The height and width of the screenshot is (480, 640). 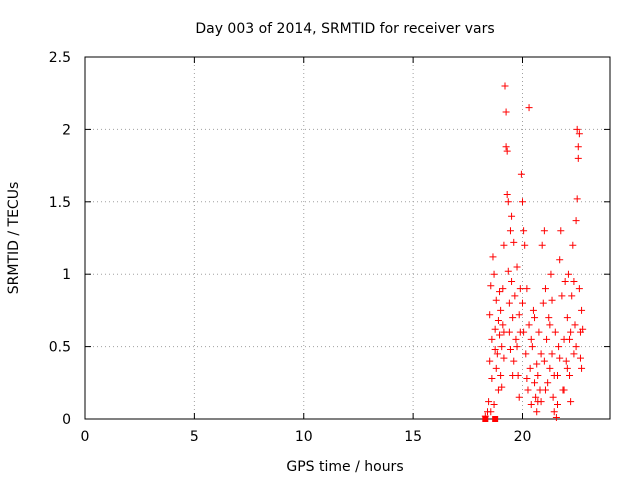 What do you see at coordinates (194, 437) in the screenshot?
I see `x-tick-label: 5` at bounding box center [194, 437].